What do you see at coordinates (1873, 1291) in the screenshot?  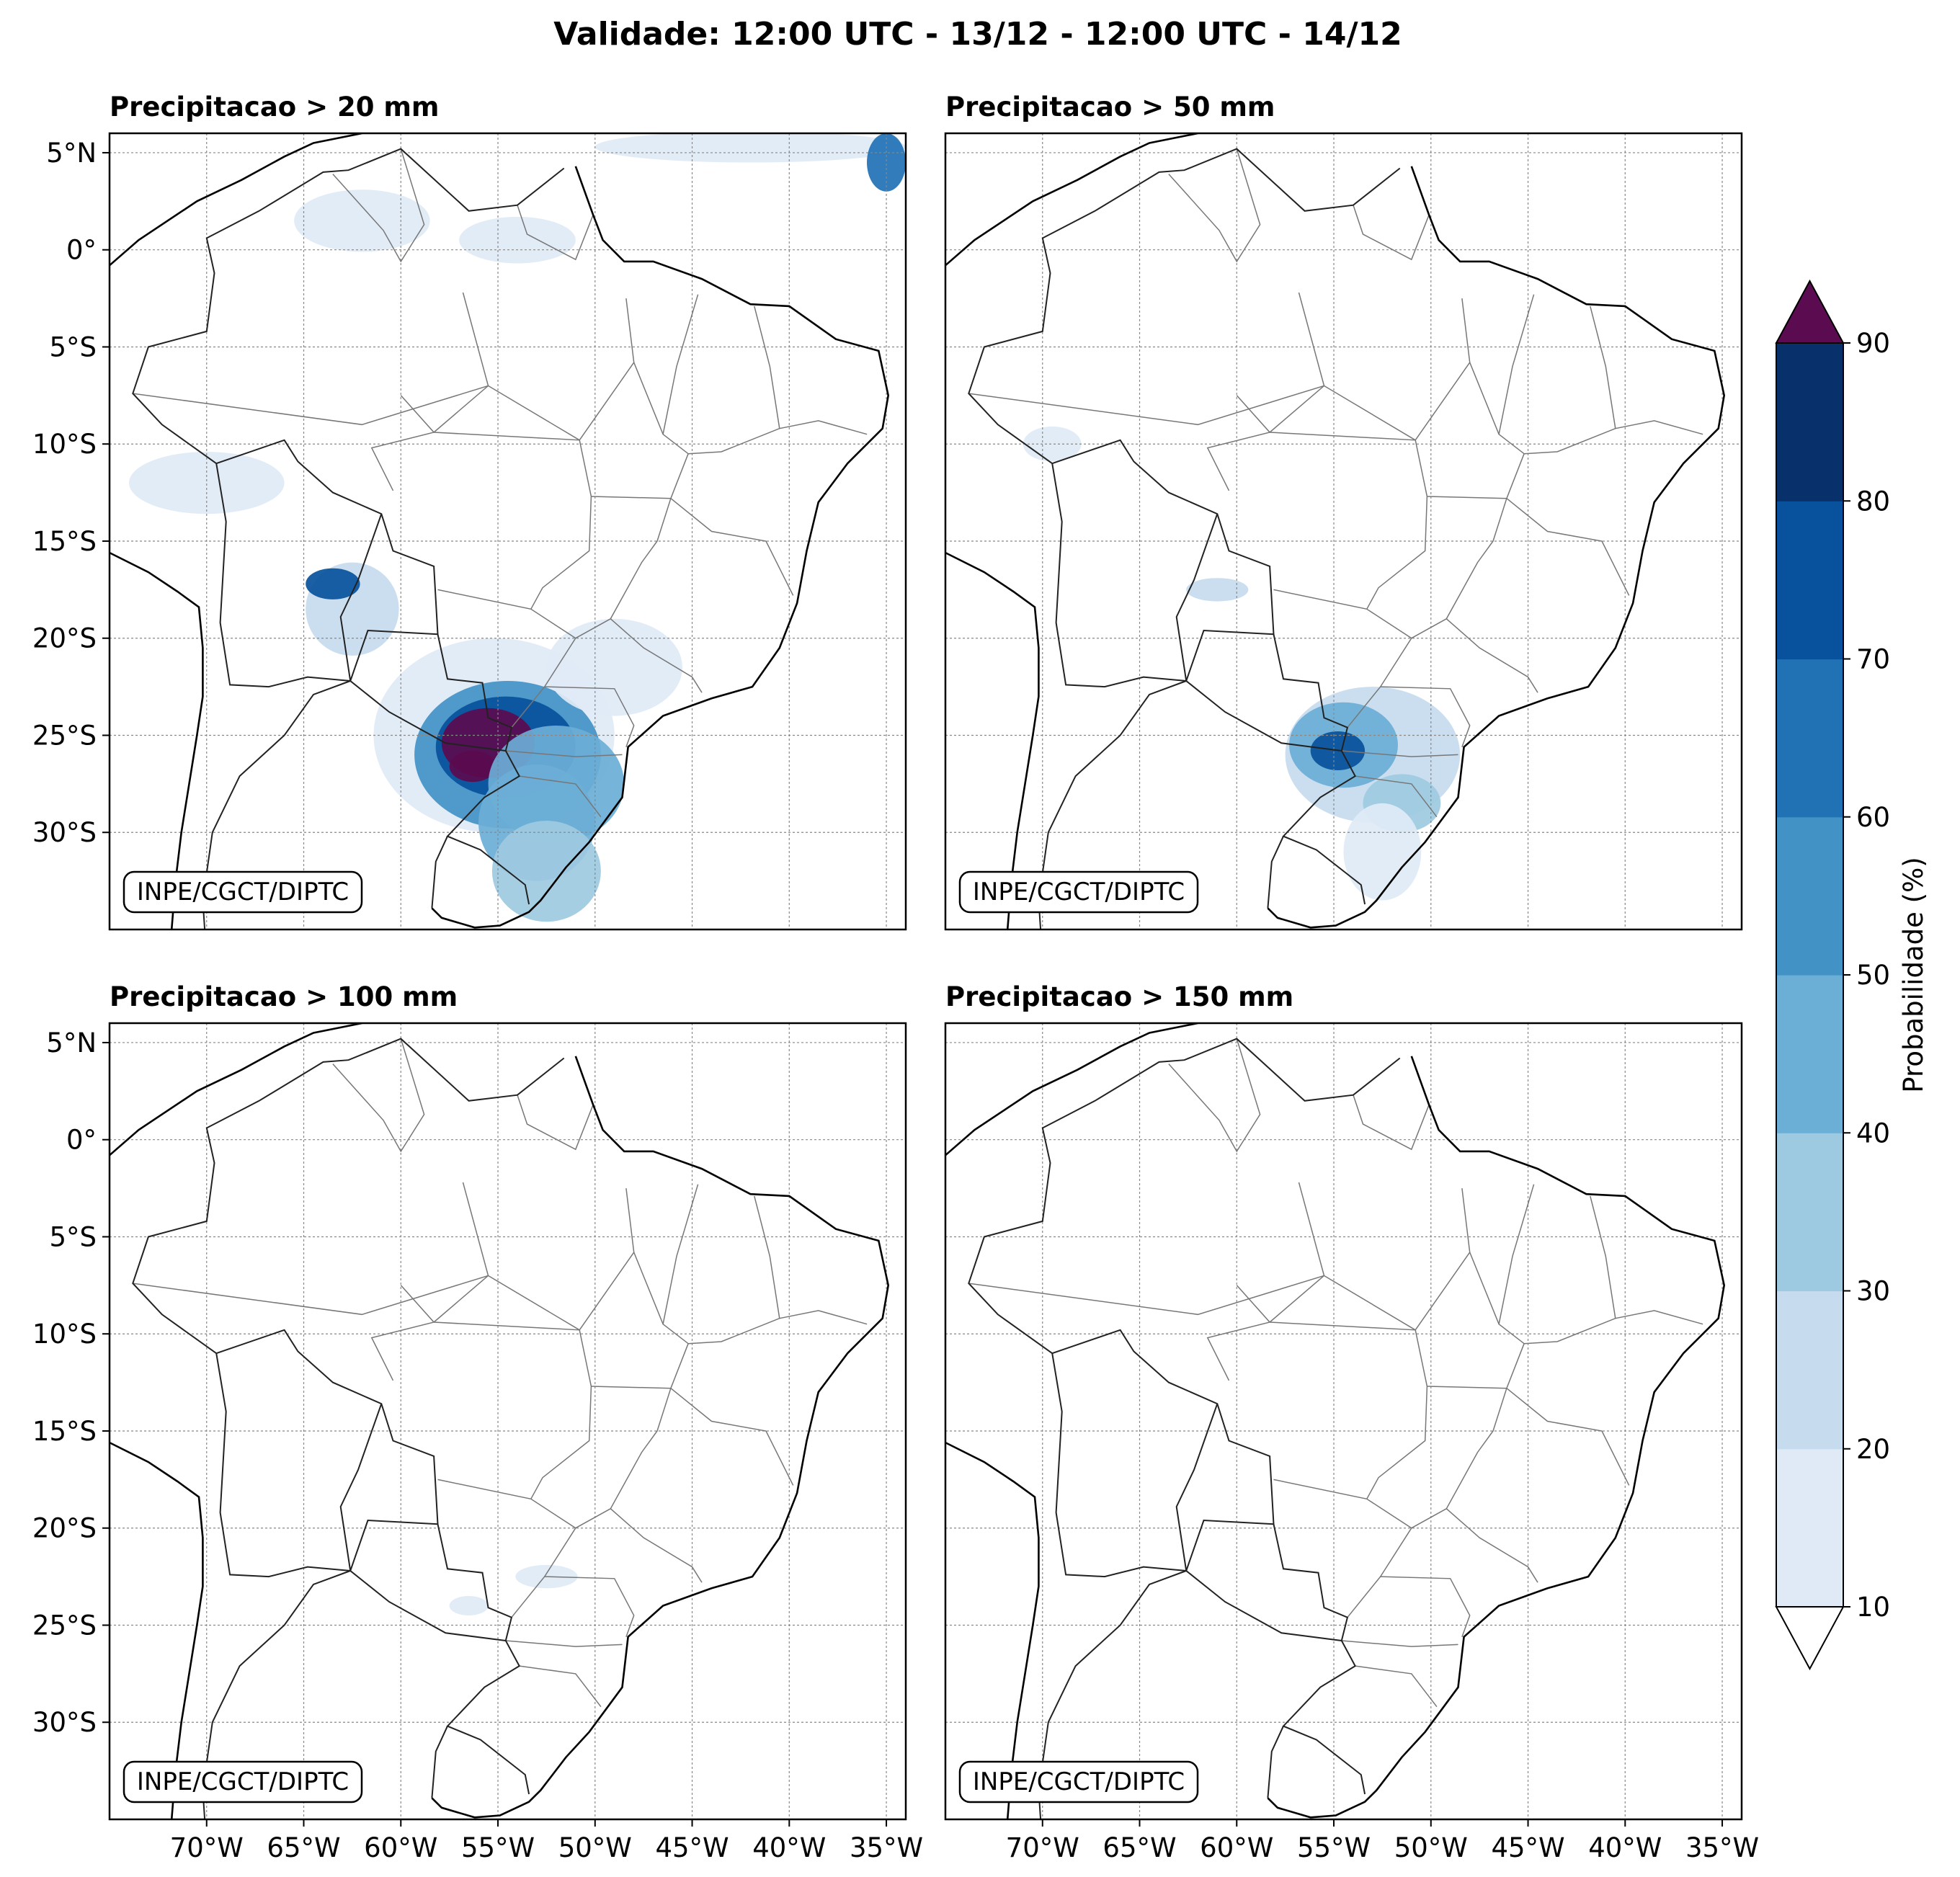 I see `colorbar-tick-label: 30` at bounding box center [1873, 1291].